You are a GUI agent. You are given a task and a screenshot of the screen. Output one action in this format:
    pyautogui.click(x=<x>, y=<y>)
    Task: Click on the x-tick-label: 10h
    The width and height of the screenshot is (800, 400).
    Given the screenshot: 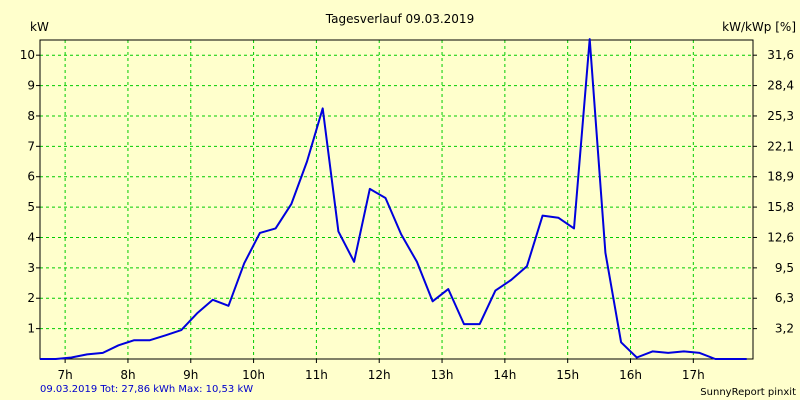 What is the action you would take?
    pyautogui.click(x=253, y=375)
    